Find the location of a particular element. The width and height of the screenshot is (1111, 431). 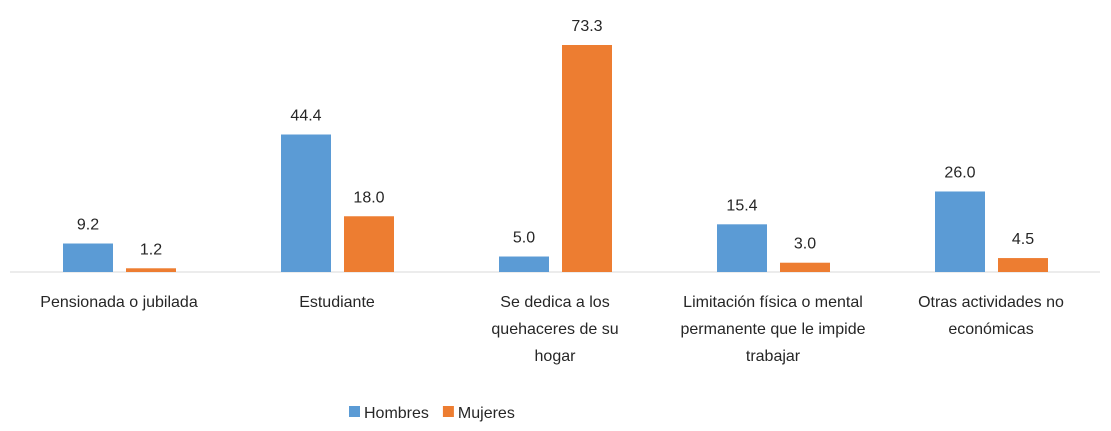

data-label: 4.5 is located at coordinates (1023, 239).